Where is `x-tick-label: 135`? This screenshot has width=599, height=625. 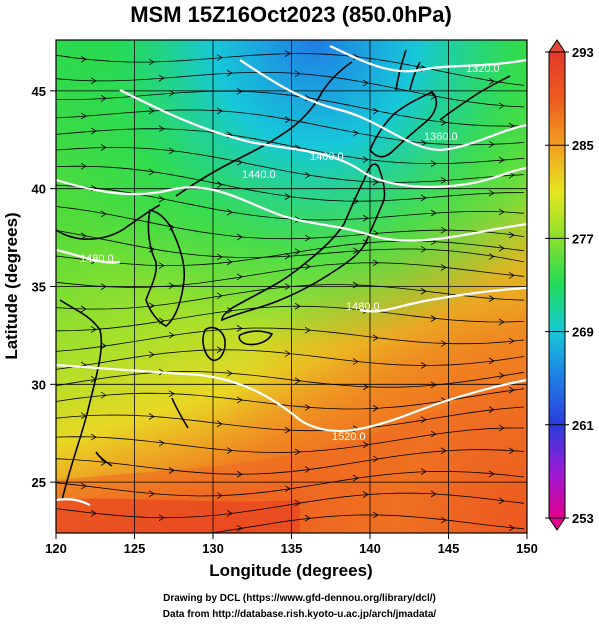
x-tick-label: 135 is located at coordinates (292, 548).